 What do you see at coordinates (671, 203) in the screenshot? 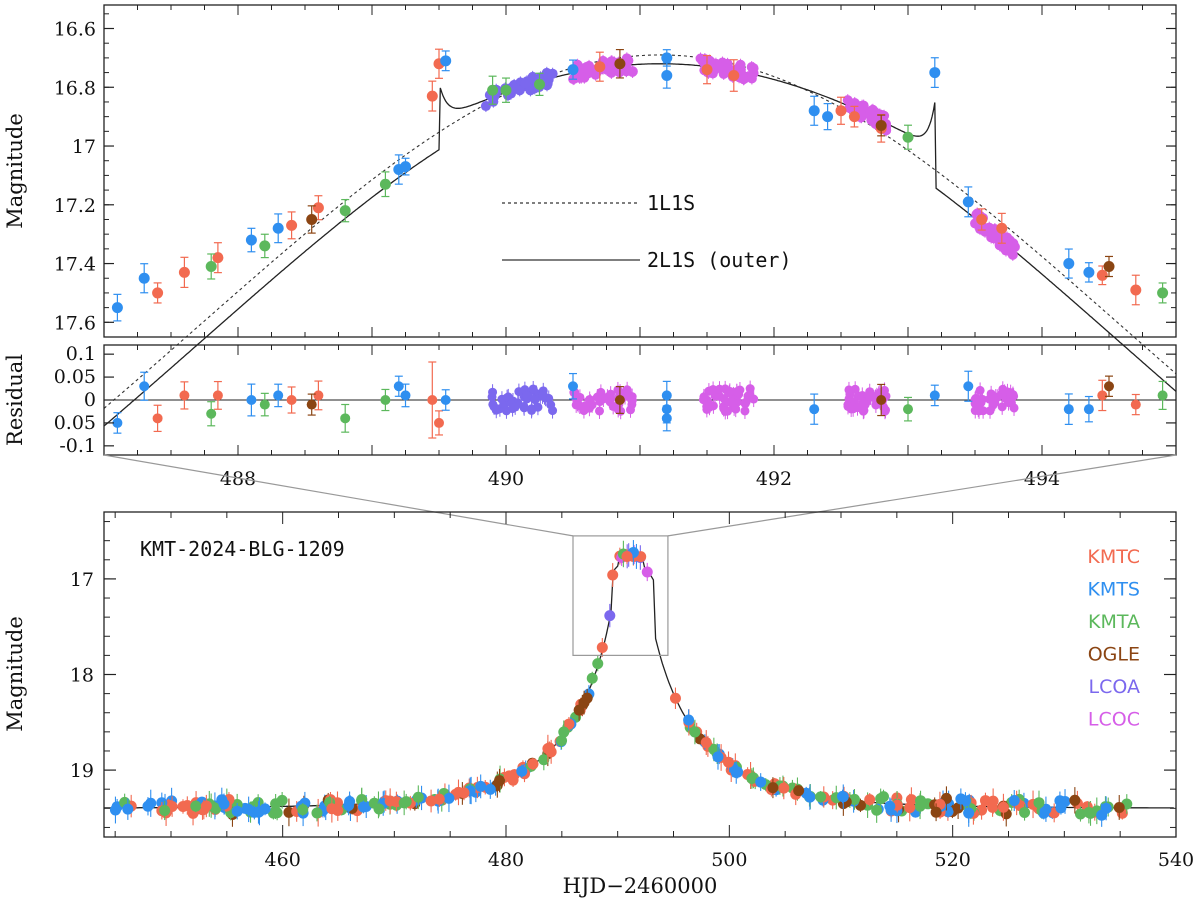
I see `legend-label-1l1s: 1L1S` at bounding box center [671, 203].